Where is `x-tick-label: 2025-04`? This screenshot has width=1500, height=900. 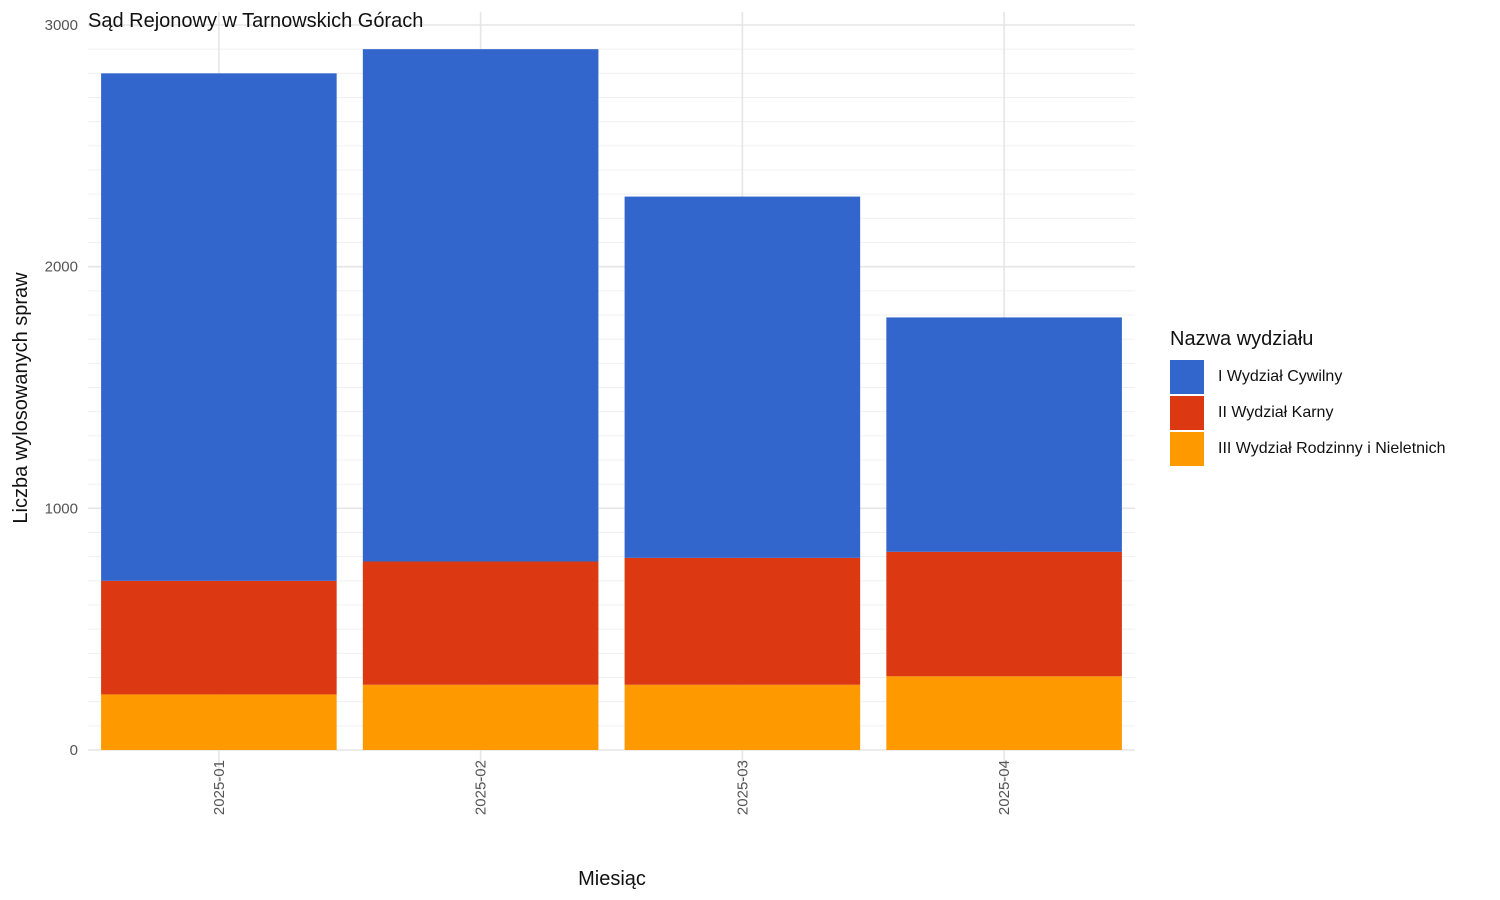 x-tick-label: 2025-04 is located at coordinates (1004, 787).